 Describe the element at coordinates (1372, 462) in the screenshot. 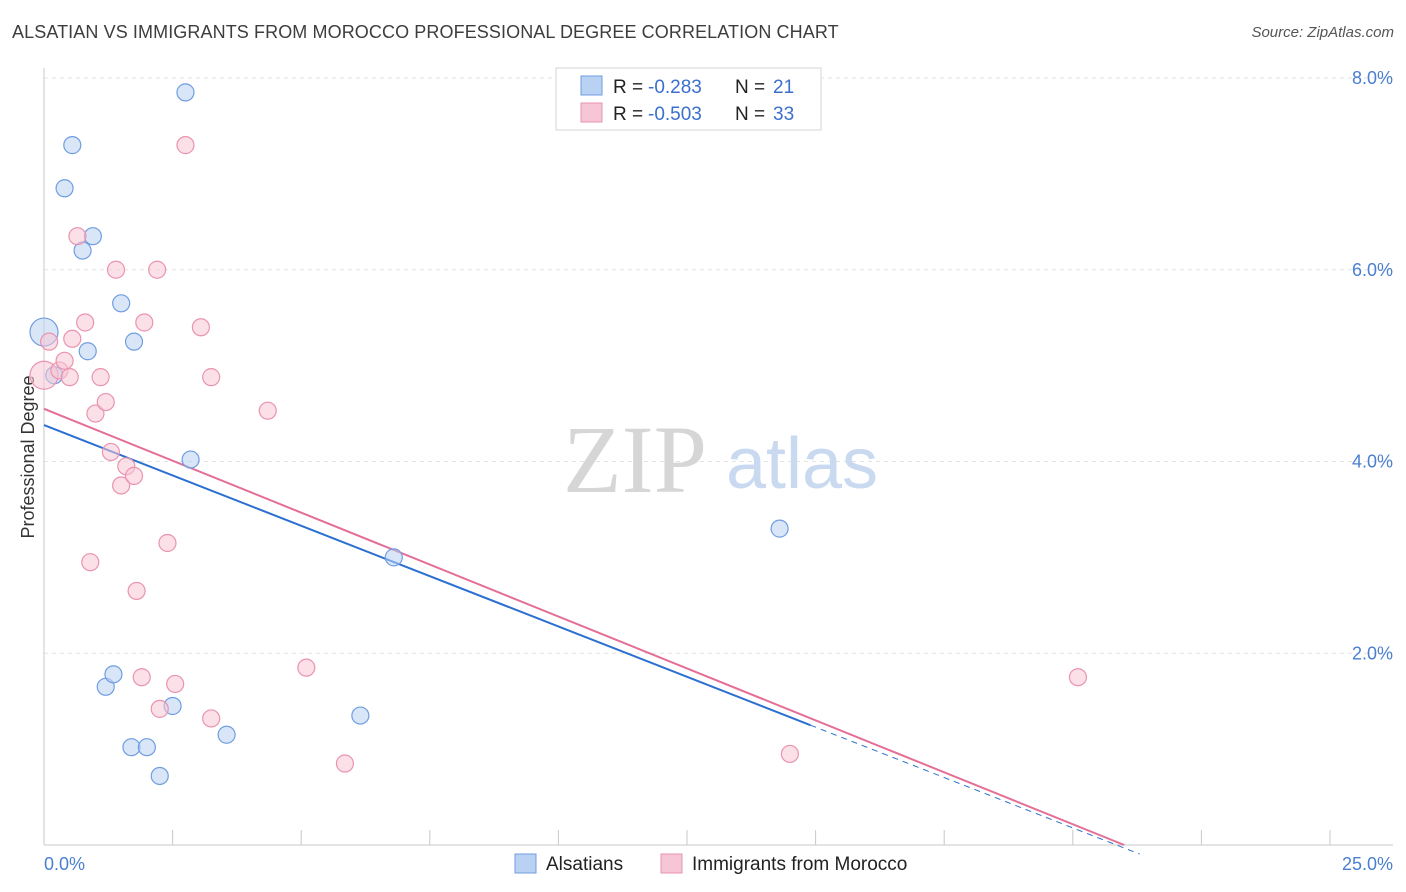

I see `y-tick-label: 4.0%` at that location.